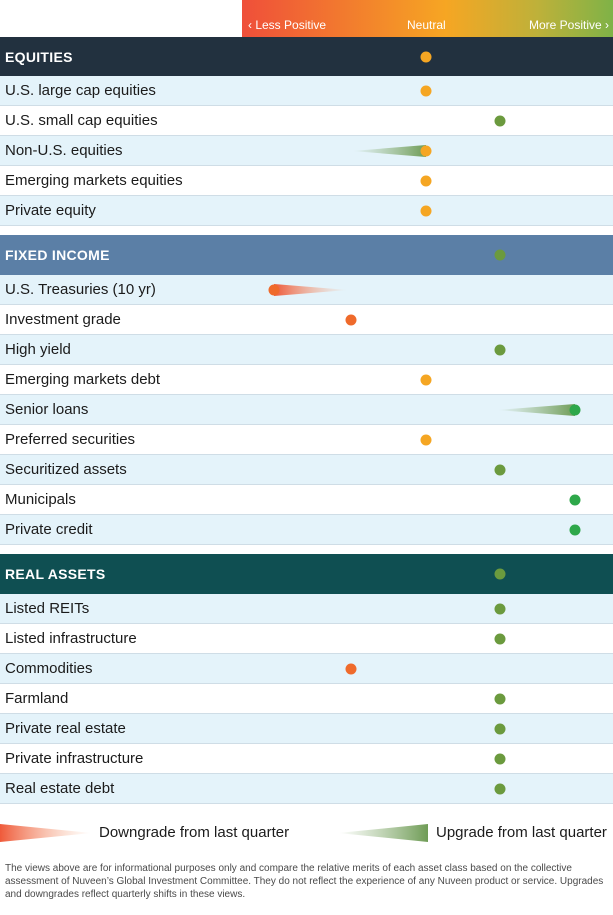 The height and width of the screenshot is (915, 613). Describe the element at coordinates (383, 833) in the screenshot. I see `legend-upgrade-swatch` at that location.